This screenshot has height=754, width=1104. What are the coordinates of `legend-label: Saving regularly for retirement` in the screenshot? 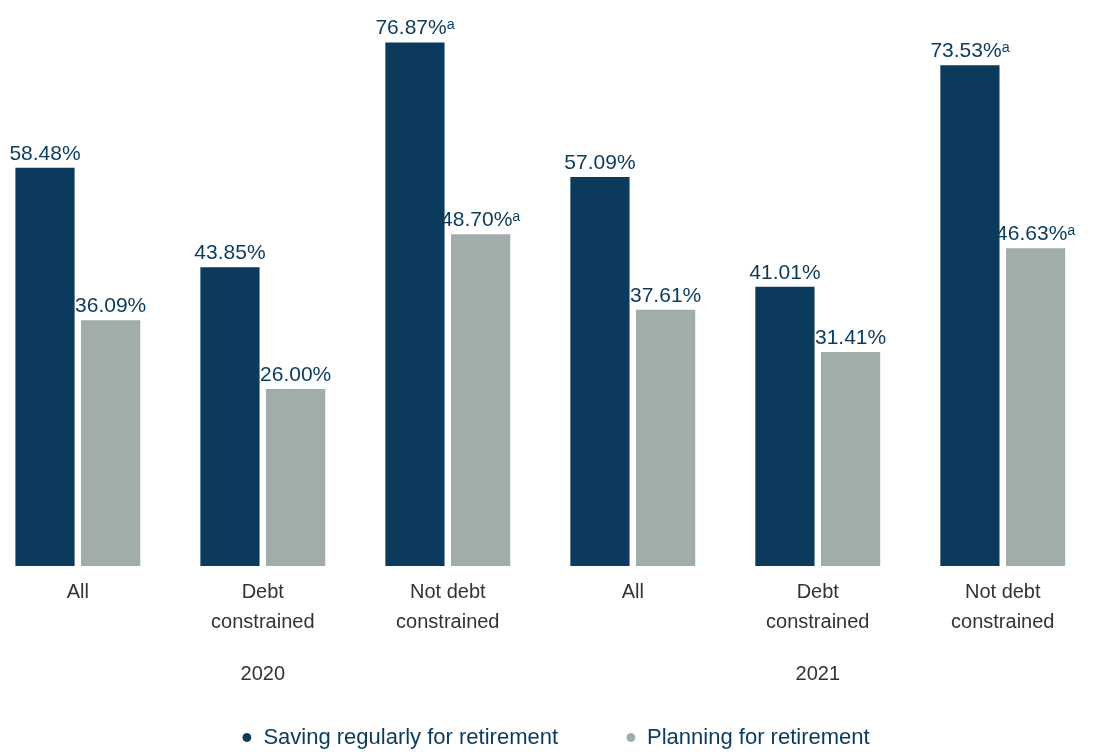 It's located at (411, 737).